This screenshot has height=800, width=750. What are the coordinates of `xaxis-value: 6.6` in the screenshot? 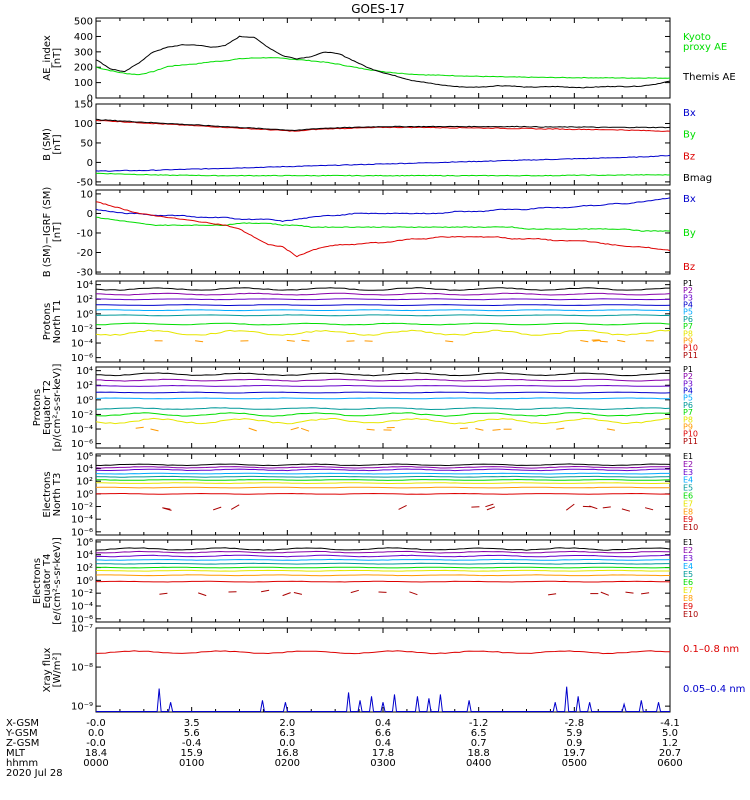 It's located at (383, 733).